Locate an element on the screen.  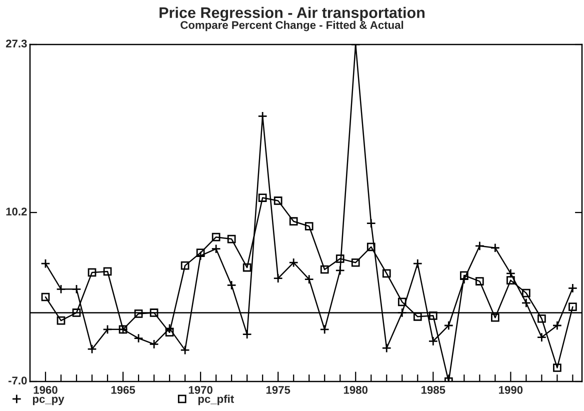
y-tick-label: -7.0 is located at coordinates (17, 380).